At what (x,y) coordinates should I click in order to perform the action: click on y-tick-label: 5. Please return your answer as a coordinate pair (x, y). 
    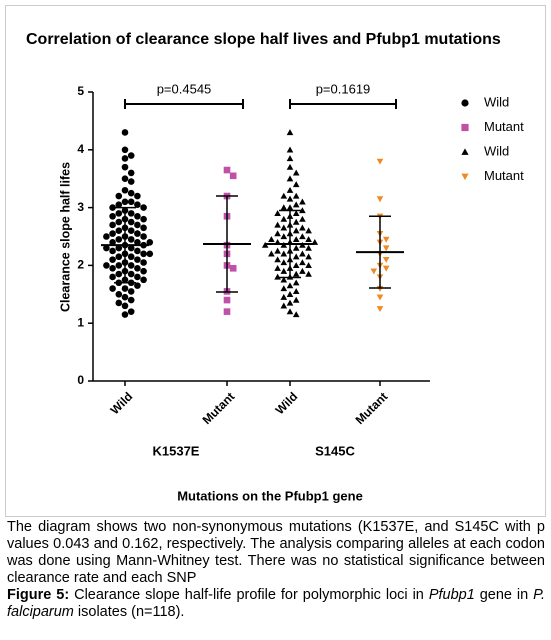
    Looking at the image, I should click on (80, 91).